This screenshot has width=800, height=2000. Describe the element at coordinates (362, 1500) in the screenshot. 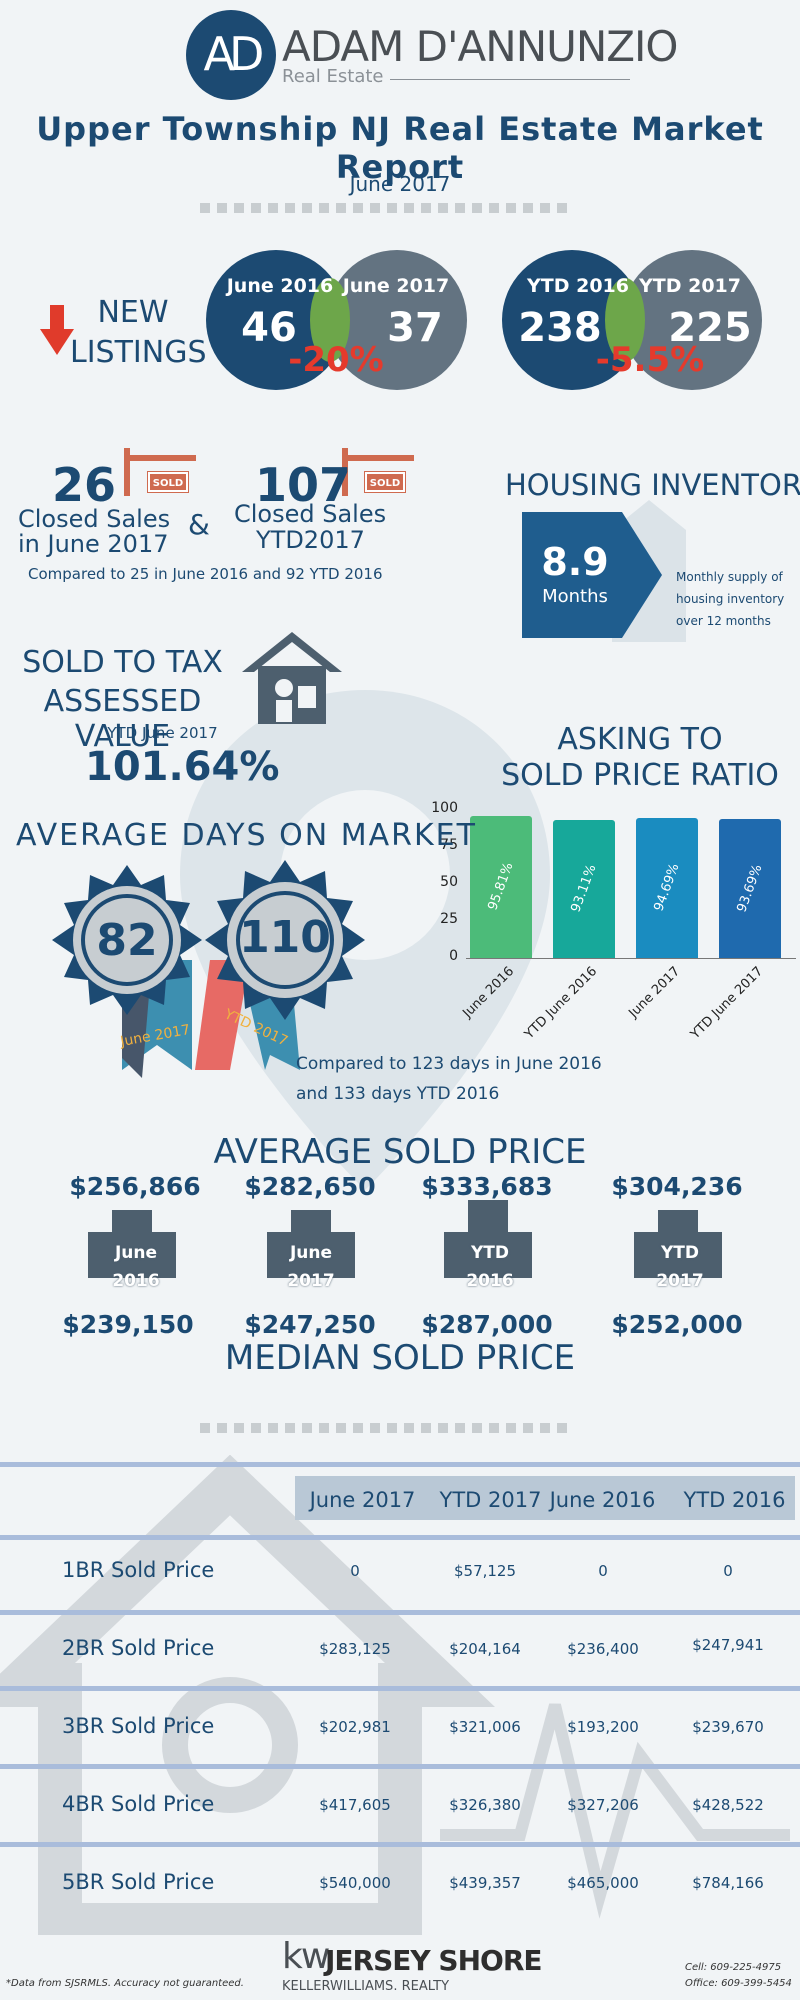

I see `table-header-june-2017: June 2017` at that location.